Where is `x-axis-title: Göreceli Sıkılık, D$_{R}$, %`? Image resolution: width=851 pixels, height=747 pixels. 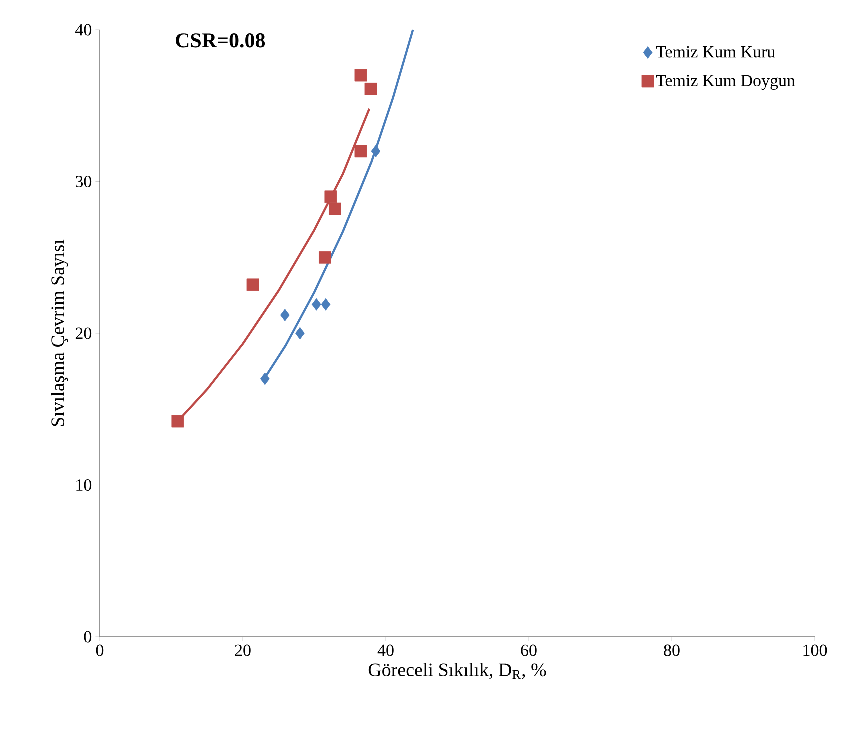 x-axis-title: Göreceli Sıkılık, D$_{R}$, % is located at coordinates (457, 671).